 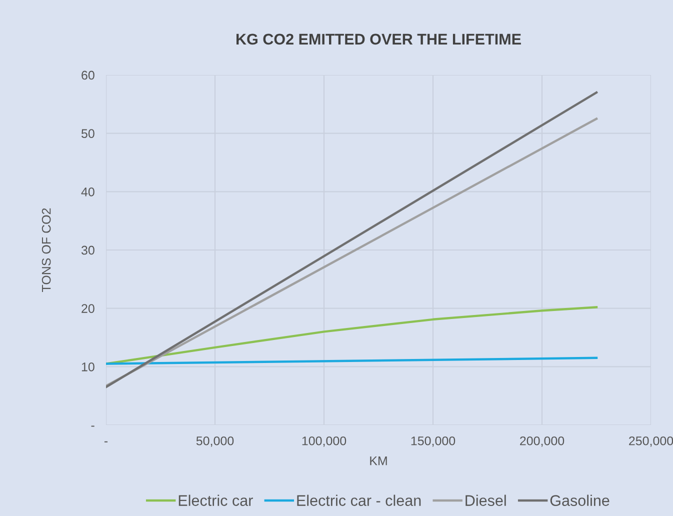 I want to click on x-tick-label: 200,000, so click(x=542, y=441).